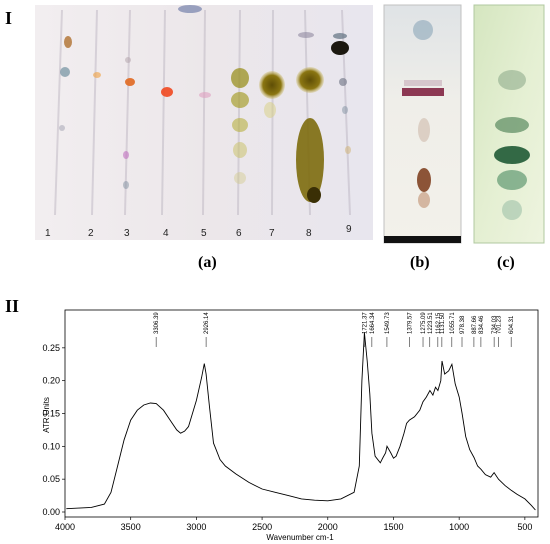  Describe the element at coordinates (293, 524) in the screenshot. I see `x-ticks: 4000 3500 3000 2500 2000 1500 1000 500` at that location.